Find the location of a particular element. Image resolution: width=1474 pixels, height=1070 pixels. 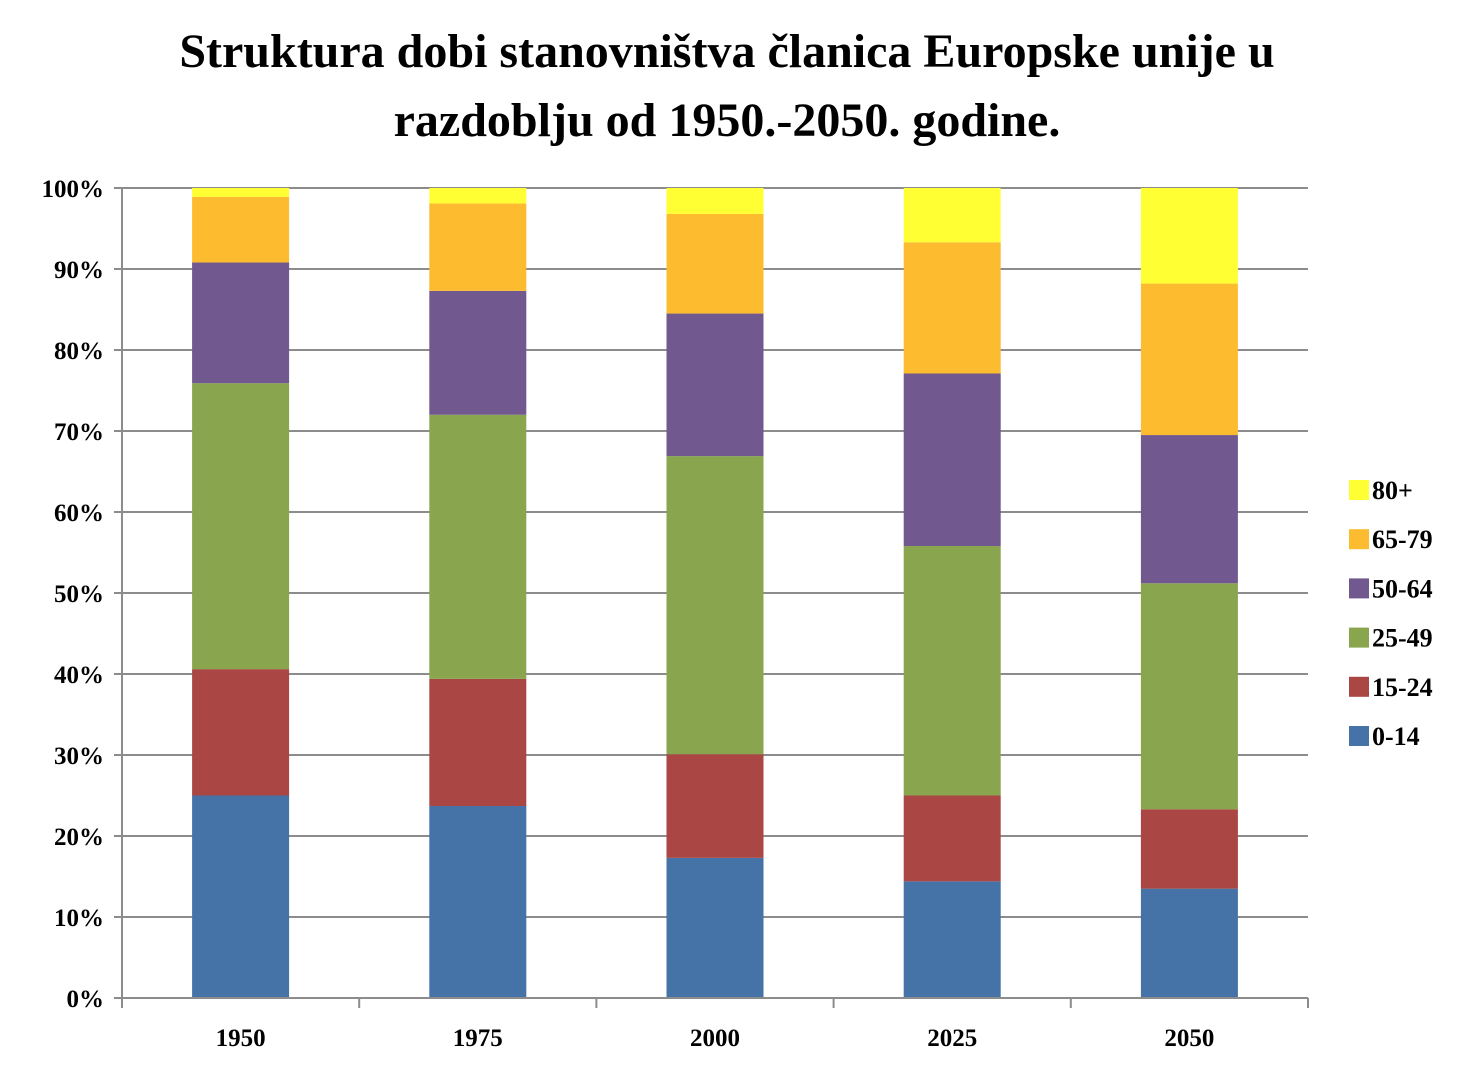

x-tick-label-2: 2000 is located at coordinates (715, 1038).